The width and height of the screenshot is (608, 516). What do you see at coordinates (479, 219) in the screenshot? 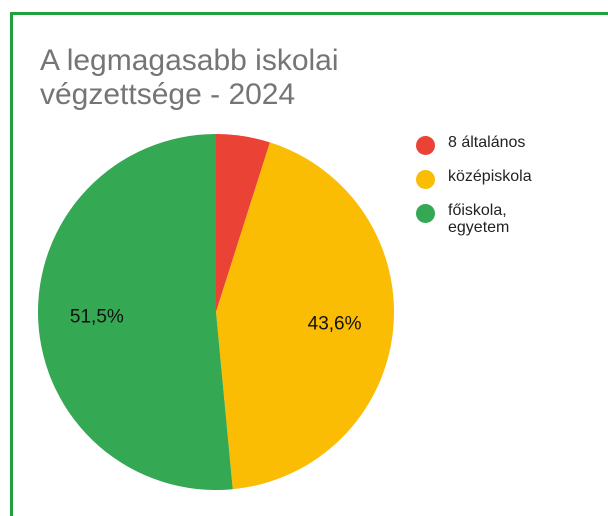
I see `legend-label: főiskola, egyetem` at bounding box center [479, 219].